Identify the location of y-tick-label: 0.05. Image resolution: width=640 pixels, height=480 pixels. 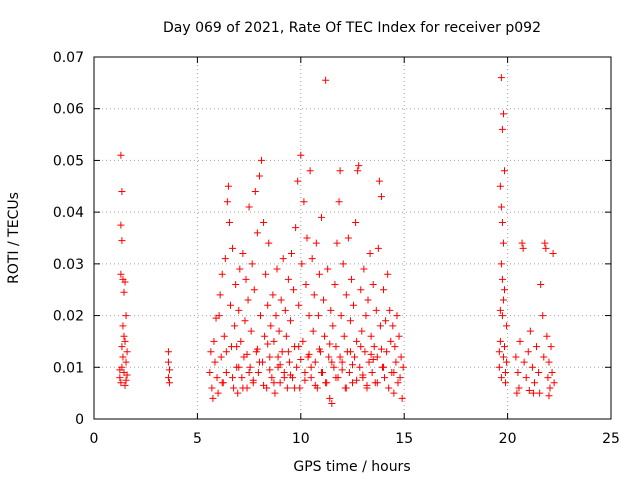
(68, 161).